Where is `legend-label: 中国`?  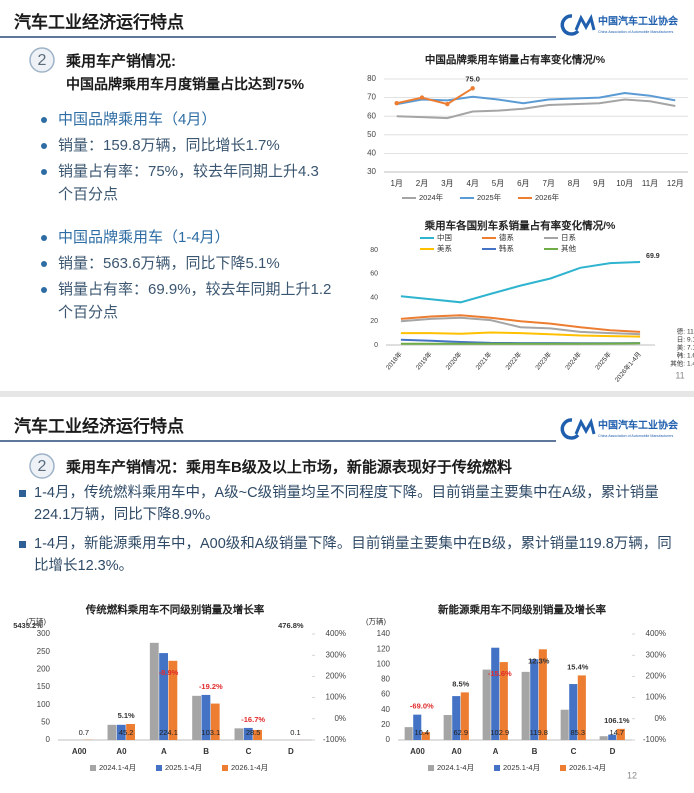 legend-label: 中国 is located at coordinates (444, 237).